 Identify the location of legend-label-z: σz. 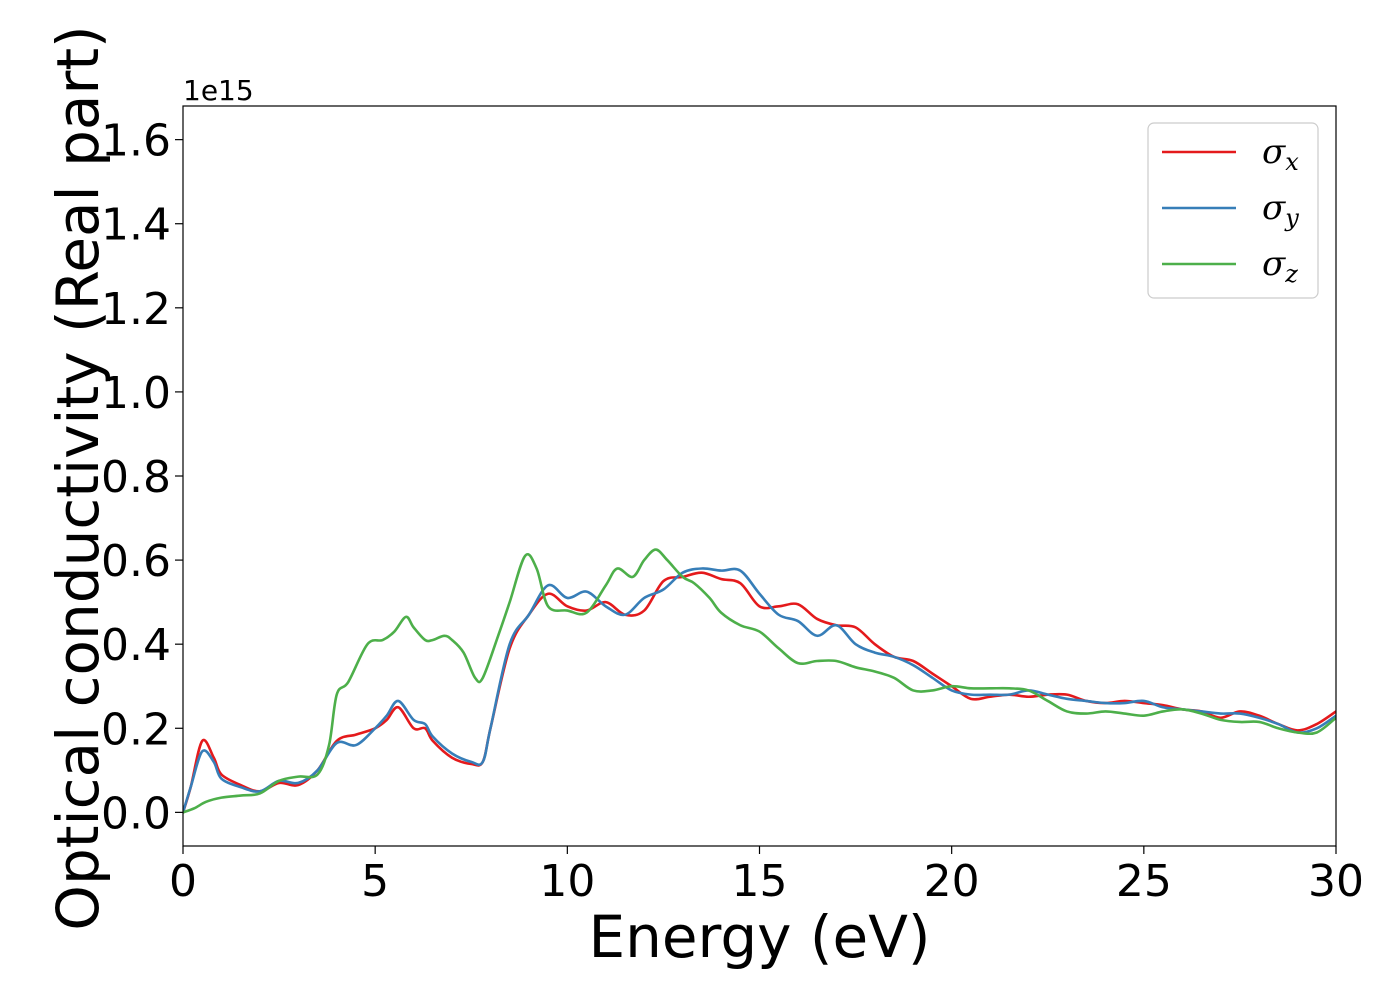
(1280, 266).